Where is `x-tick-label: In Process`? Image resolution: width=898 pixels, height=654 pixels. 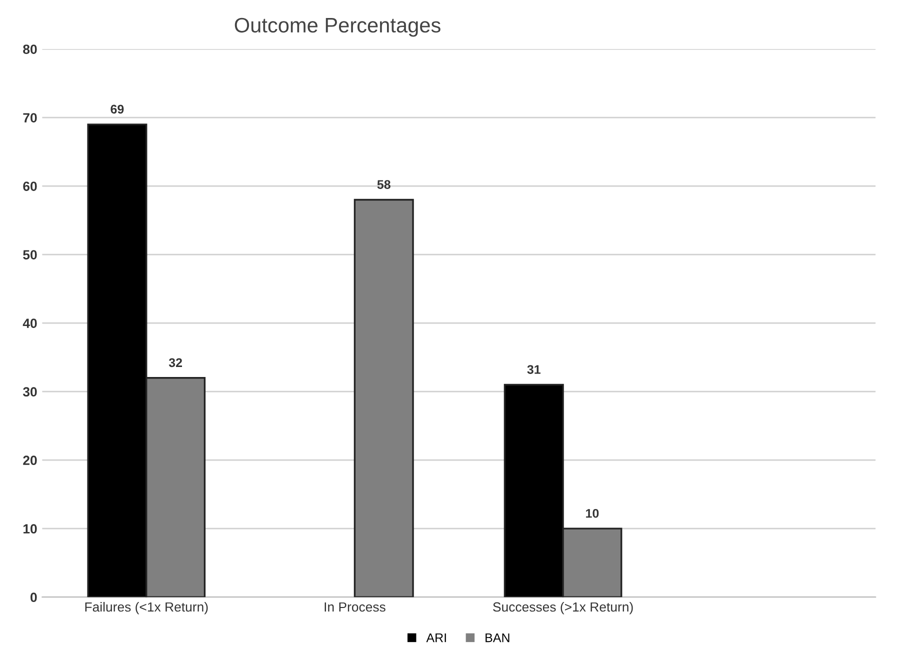 x-tick-label: In Process is located at coordinates (355, 607).